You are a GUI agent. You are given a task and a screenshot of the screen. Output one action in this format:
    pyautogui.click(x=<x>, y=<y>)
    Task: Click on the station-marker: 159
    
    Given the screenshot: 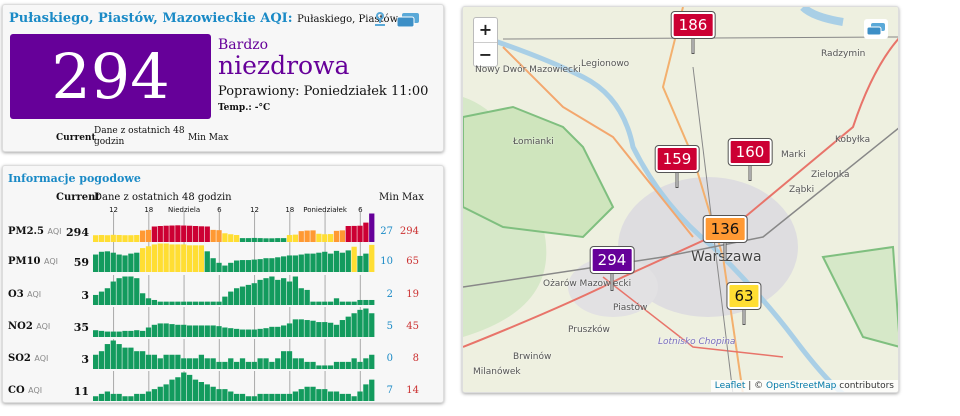 What is the action you would take?
    pyautogui.click(x=677, y=159)
    